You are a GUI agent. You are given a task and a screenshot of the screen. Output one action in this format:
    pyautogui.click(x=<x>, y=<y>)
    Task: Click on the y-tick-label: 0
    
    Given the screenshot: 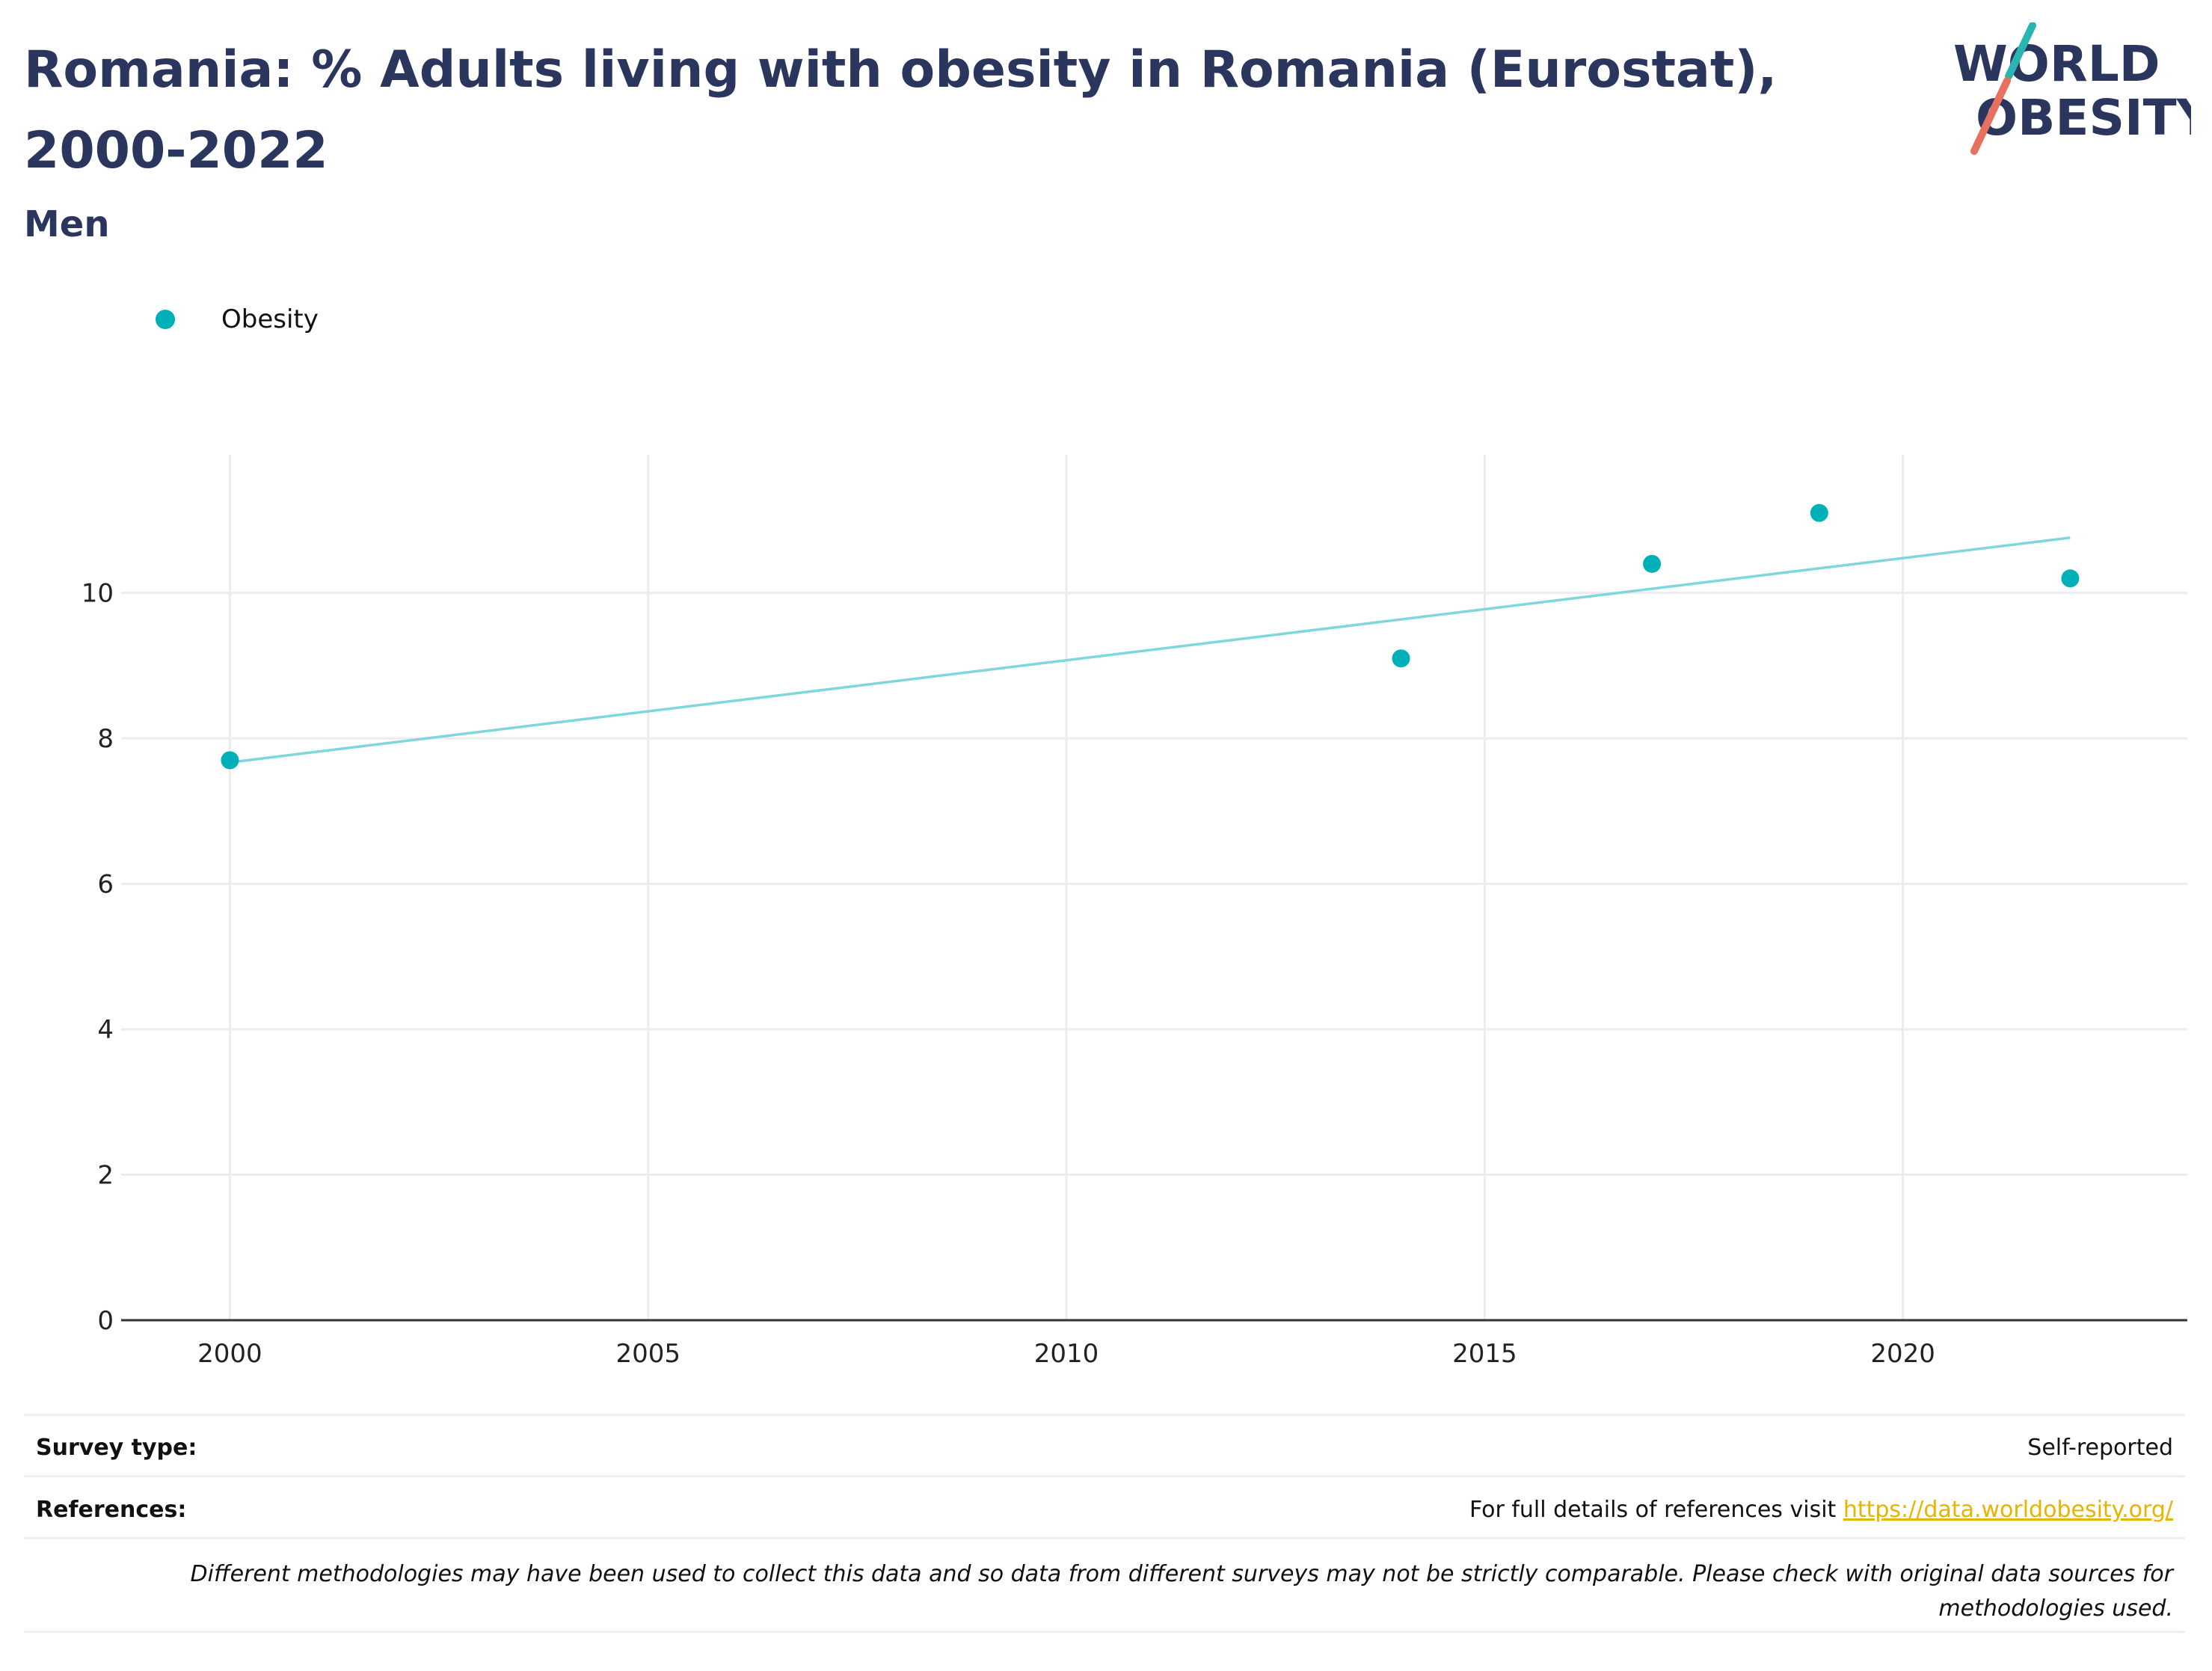 What is the action you would take?
    pyautogui.click(x=105, y=1321)
    